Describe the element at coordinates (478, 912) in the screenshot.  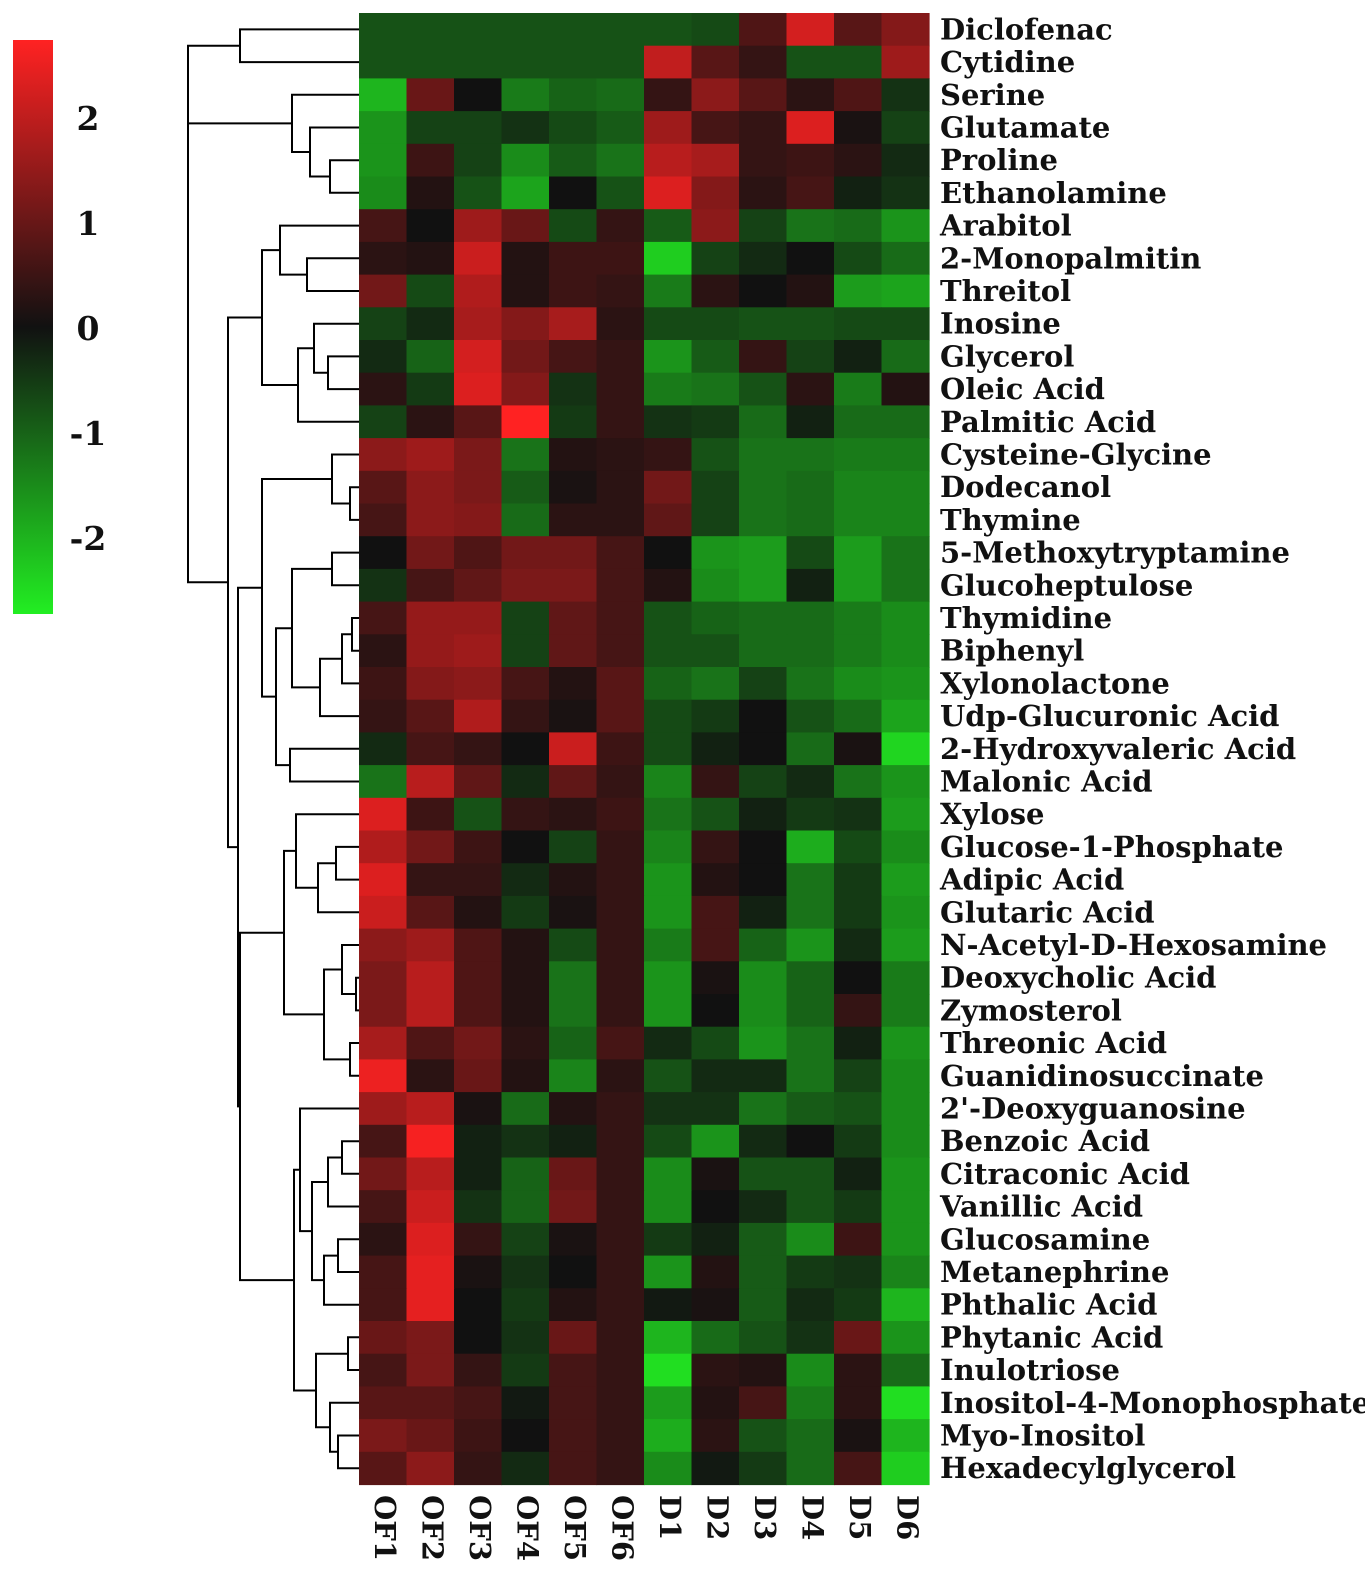
I see `cell-glutaric-acid-of3` at that location.